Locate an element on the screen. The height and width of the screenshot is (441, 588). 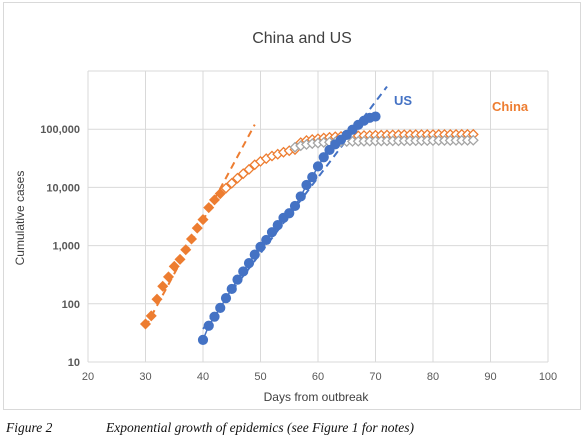
chart-title: China and US is located at coordinates (302, 38).